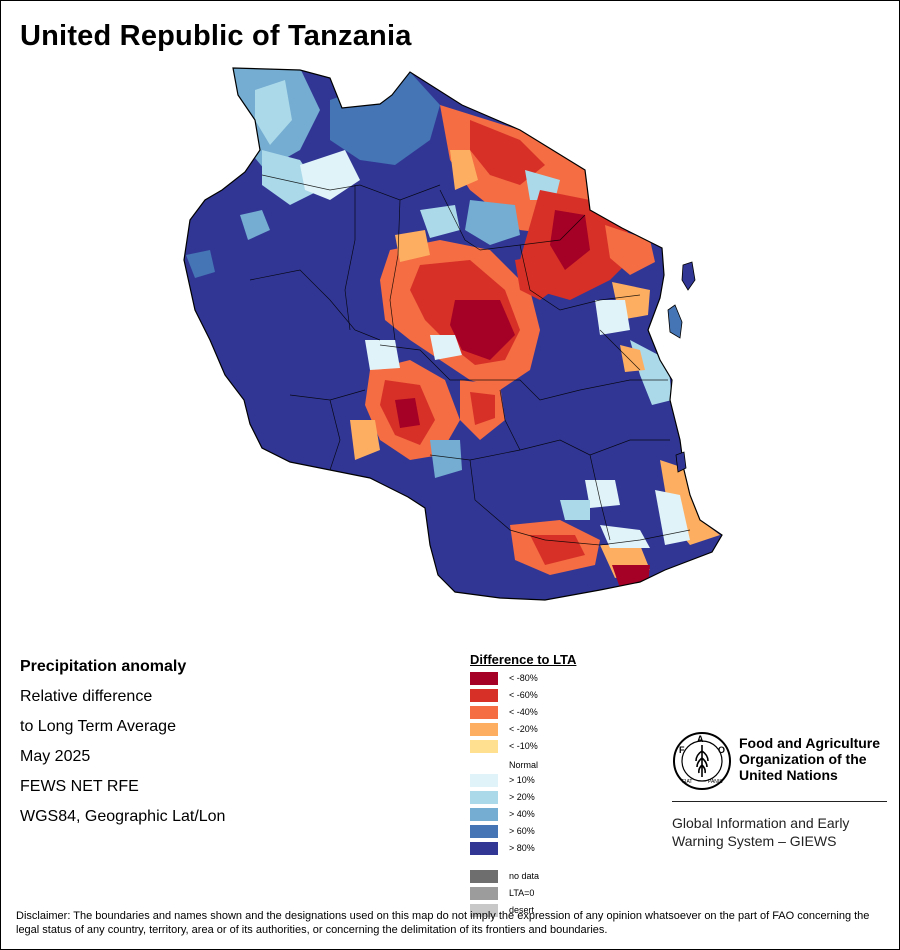  Describe the element at coordinates (570, 799) in the screenshot. I see `legend-item: > 20%` at that location.